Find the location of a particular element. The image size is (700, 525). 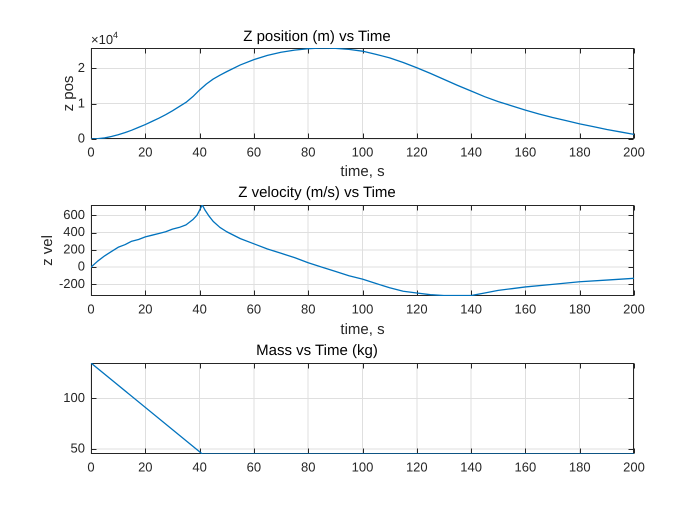

chart-title: Mass vs Time (kg) is located at coordinates (317, 351).